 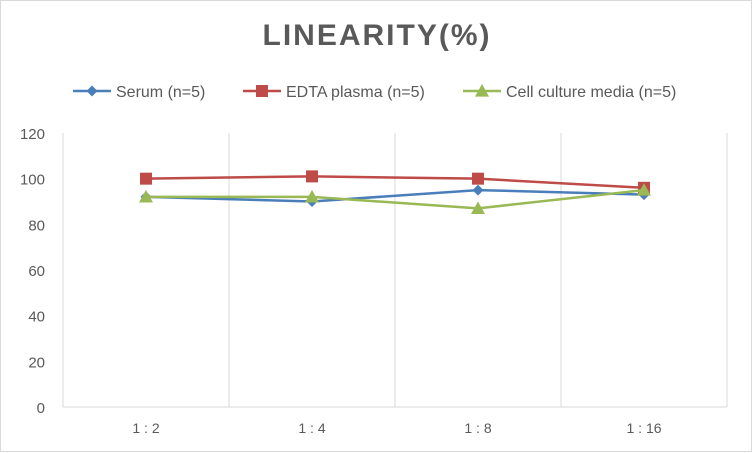 What do you see at coordinates (36, 225) in the screenshot?
I see `y-tick-label: 80` at bounding box center [36, 225].